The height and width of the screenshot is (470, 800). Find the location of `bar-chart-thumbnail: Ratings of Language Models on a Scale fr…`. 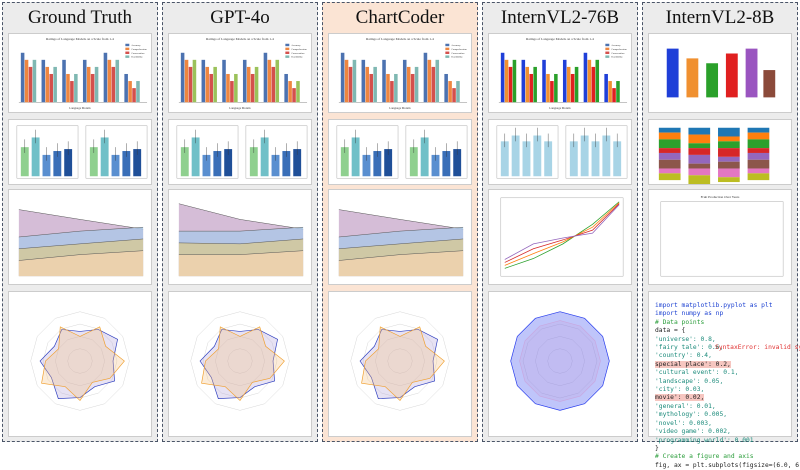

bar-chart-thumbnail: Ratings of Language Models on a Scale fr… is located at coordinates (400, 73).